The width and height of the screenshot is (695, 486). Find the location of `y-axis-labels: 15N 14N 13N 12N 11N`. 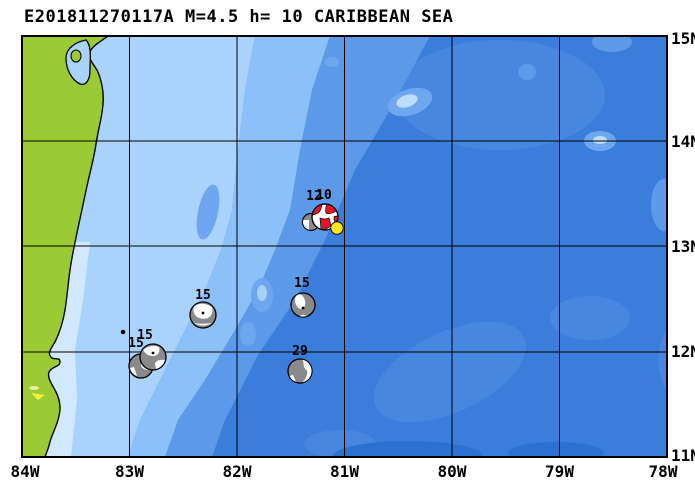

y-axis-labels: 15N 14N 13N 12N 11N is located at coordinates (683, 247).